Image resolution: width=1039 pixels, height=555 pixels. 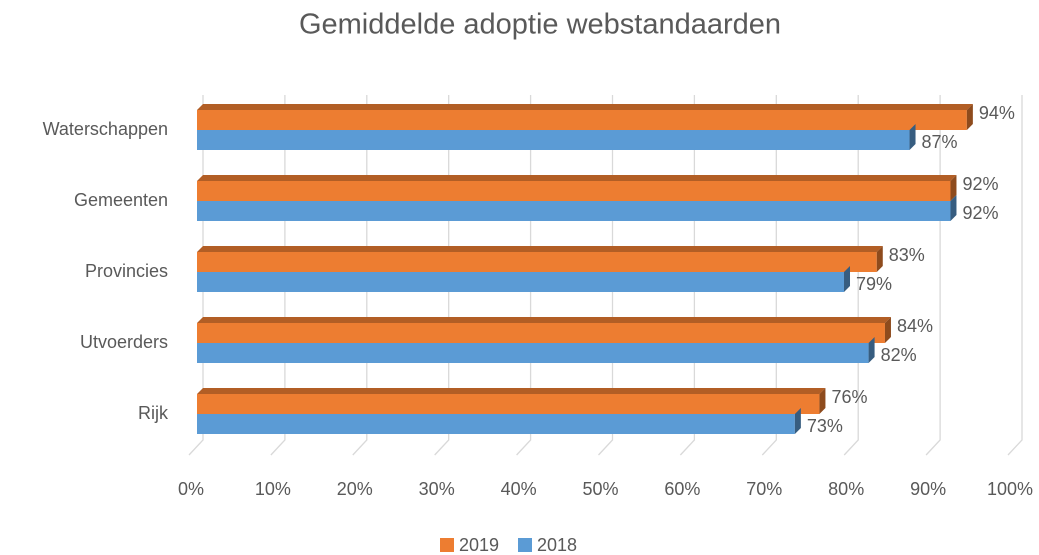 I want to click on x-tick-label: 30%, so click(x=437, y=489).